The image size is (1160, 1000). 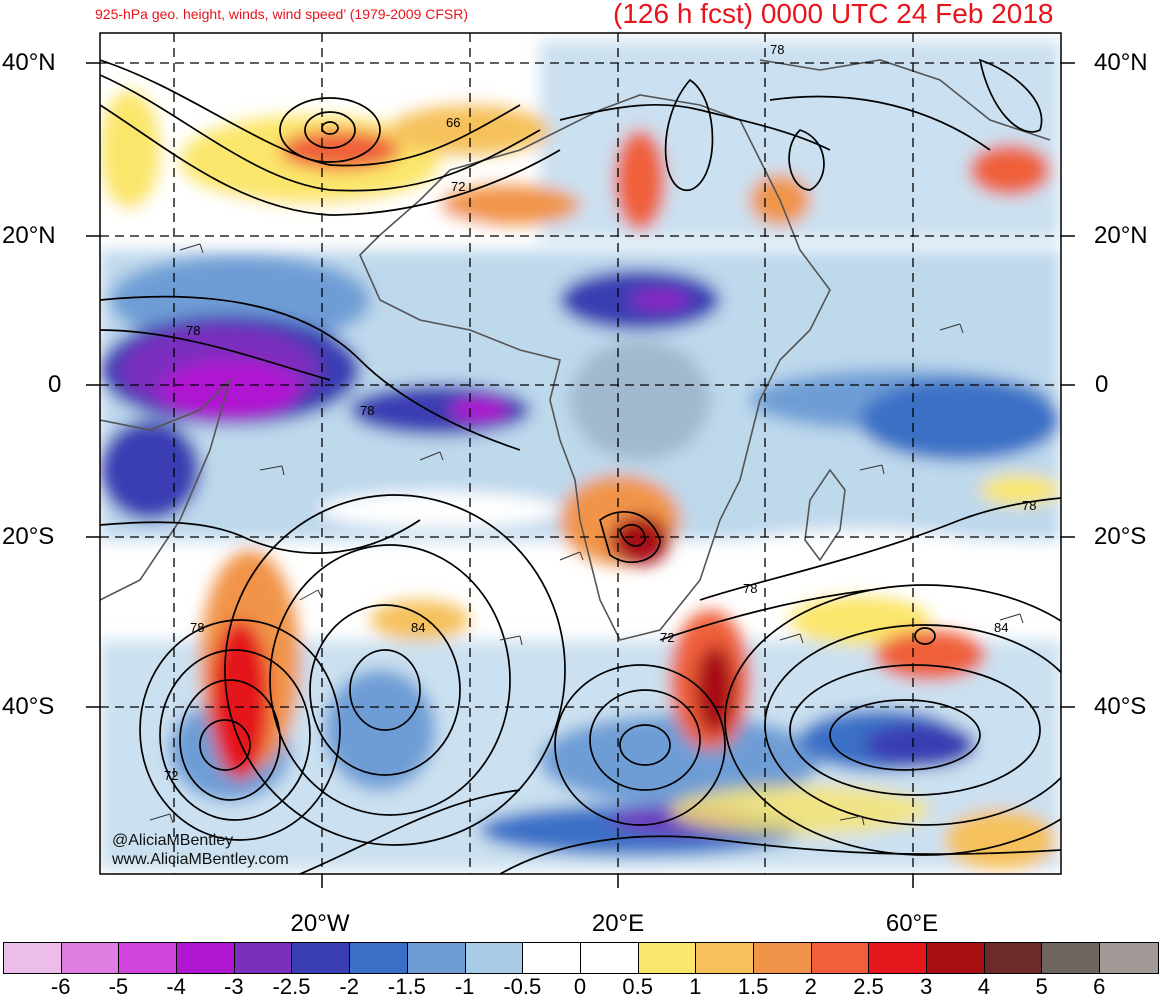 I want to click on lon-label: 20°W, so click(x=320, y=923).